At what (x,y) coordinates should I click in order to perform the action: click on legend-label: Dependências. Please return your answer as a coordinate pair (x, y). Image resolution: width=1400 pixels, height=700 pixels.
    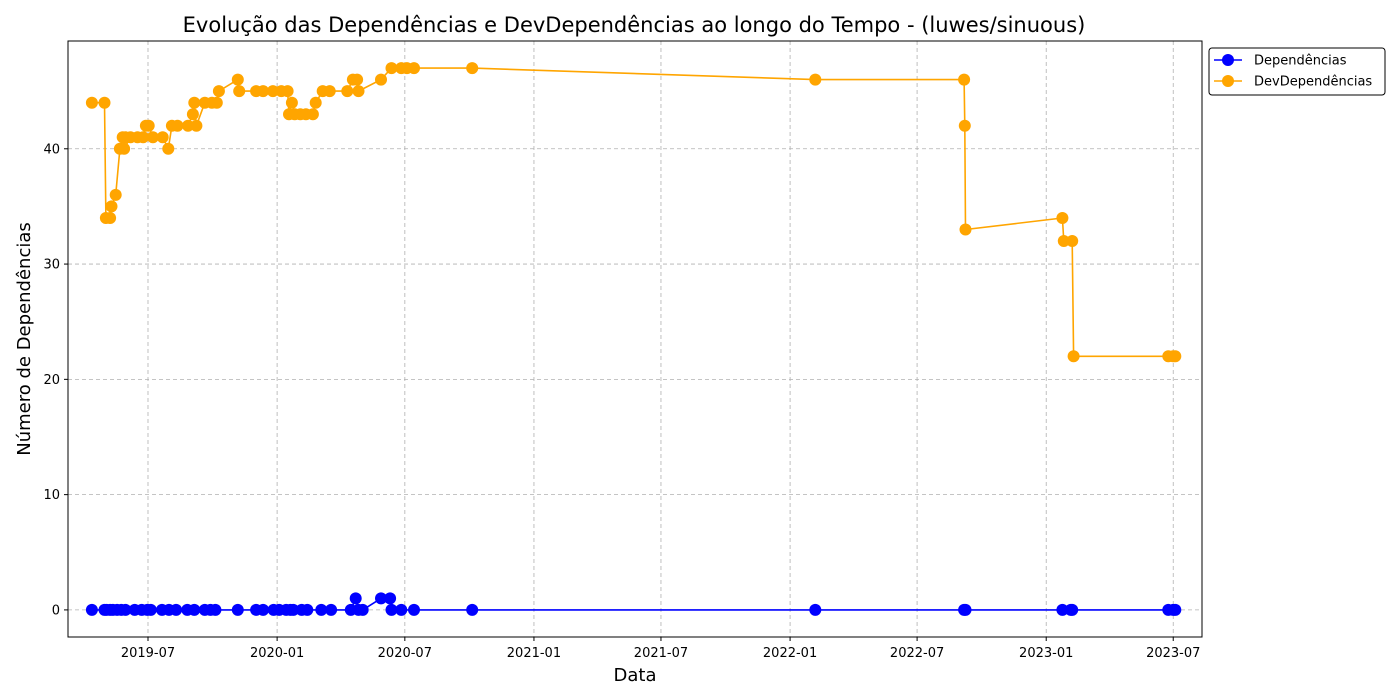
    Looking at the image, I should click on (1300, 61).